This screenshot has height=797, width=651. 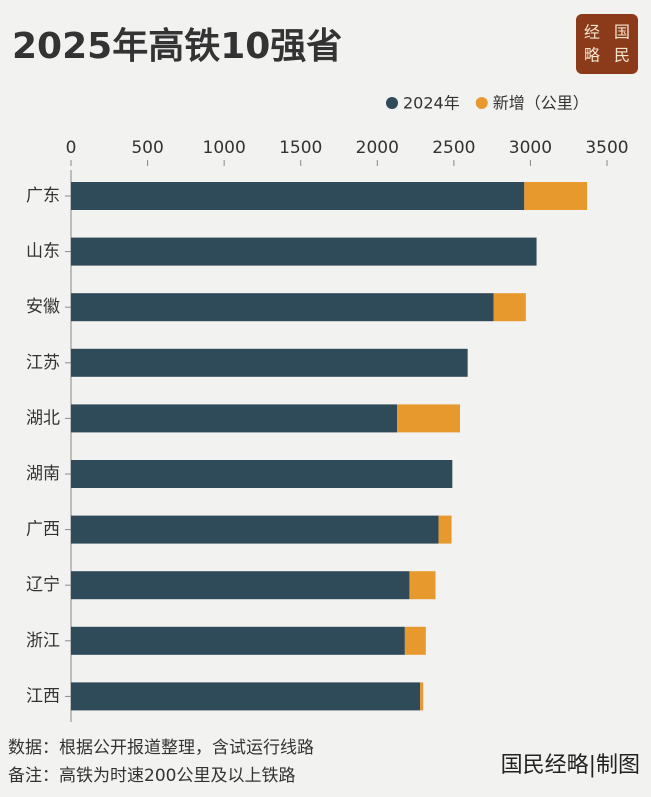 What do you see at coordinates (431, 103) in the screenshot?
I see `legend-label: 2024年` at bounding box center [431, 103].